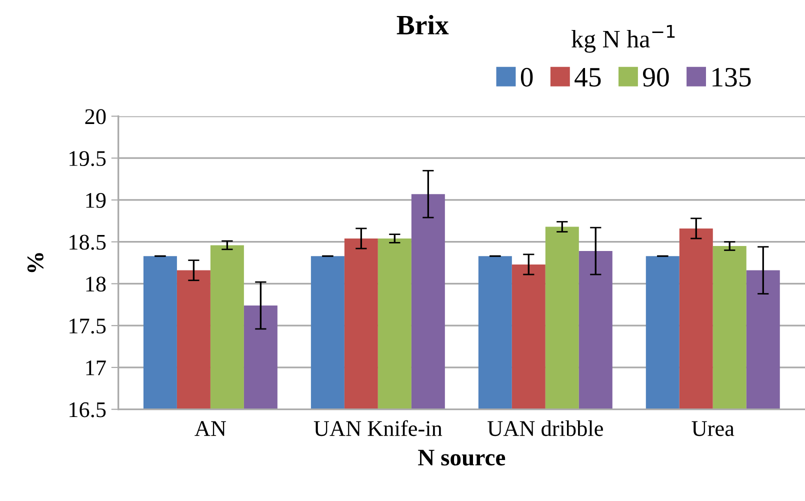 The height and width of the screenshot is (501, 805). What do you see at coordinates (96, 284) in the screenshot?
I see `y-tick-label: 18` at bounding box center [96, 284].